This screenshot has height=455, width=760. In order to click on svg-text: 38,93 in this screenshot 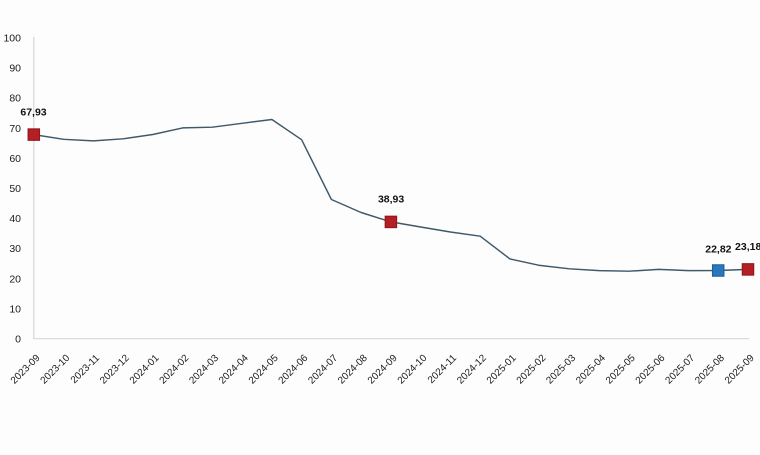, I will do `click(391, 200)`.